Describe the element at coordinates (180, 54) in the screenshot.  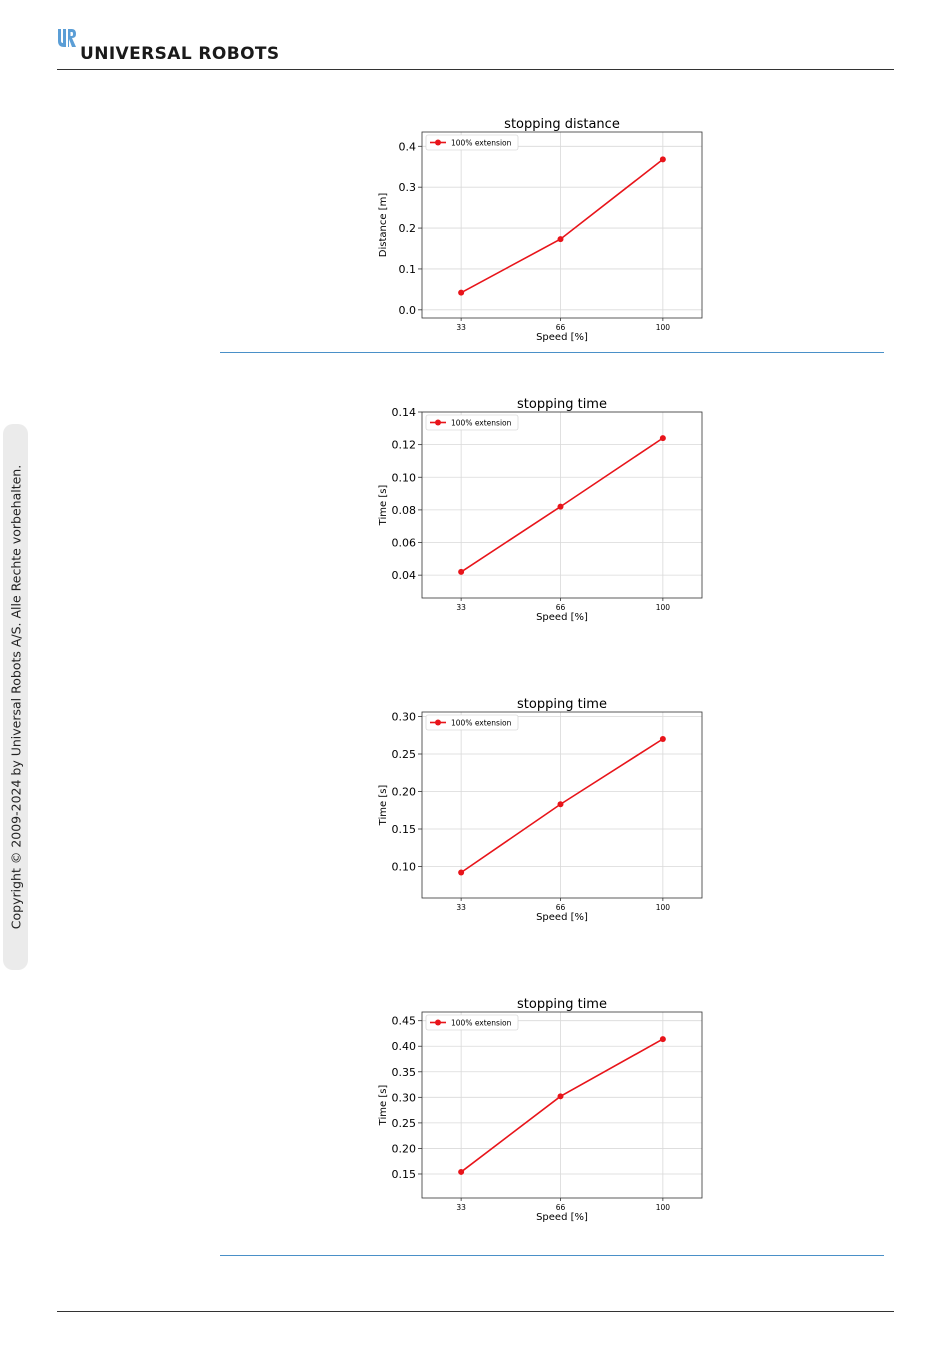
I see `logo-text: UNIVERSAL ROBOTS` at that location.